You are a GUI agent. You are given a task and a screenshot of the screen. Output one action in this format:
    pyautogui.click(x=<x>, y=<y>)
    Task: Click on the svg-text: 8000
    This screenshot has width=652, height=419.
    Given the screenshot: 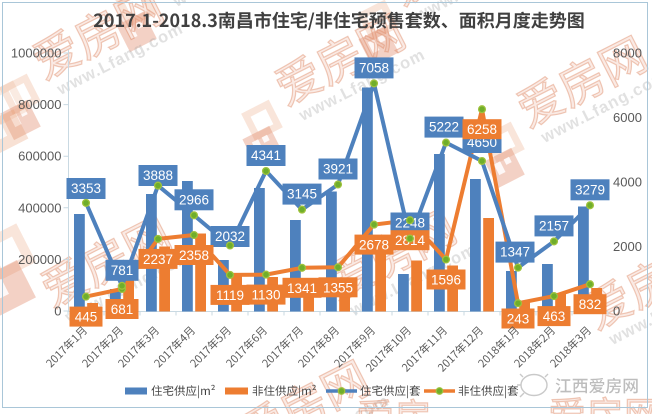 What is the action you would take?
    pyautogui.click(x=627, y=53)
    